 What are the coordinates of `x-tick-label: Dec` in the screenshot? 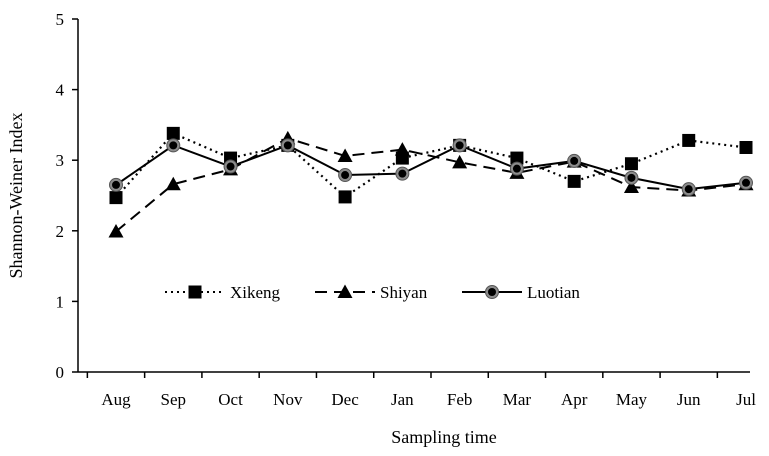 It's located at (345, 399).